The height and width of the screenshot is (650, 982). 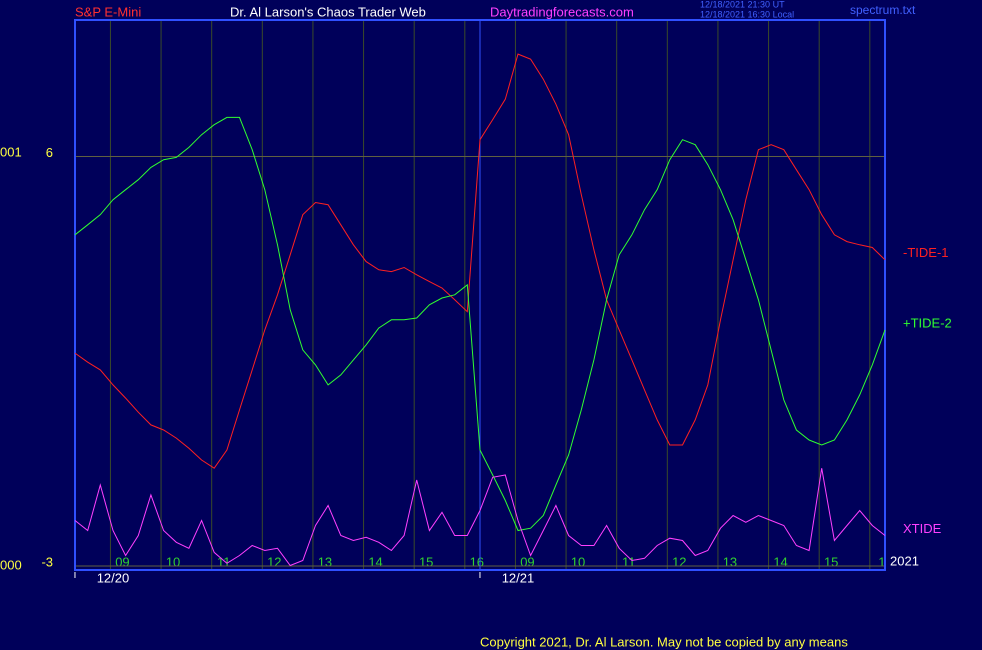 I want to click on stamp-ut: 12/18/2021 21:30 UT, so click(x=742, y=4).